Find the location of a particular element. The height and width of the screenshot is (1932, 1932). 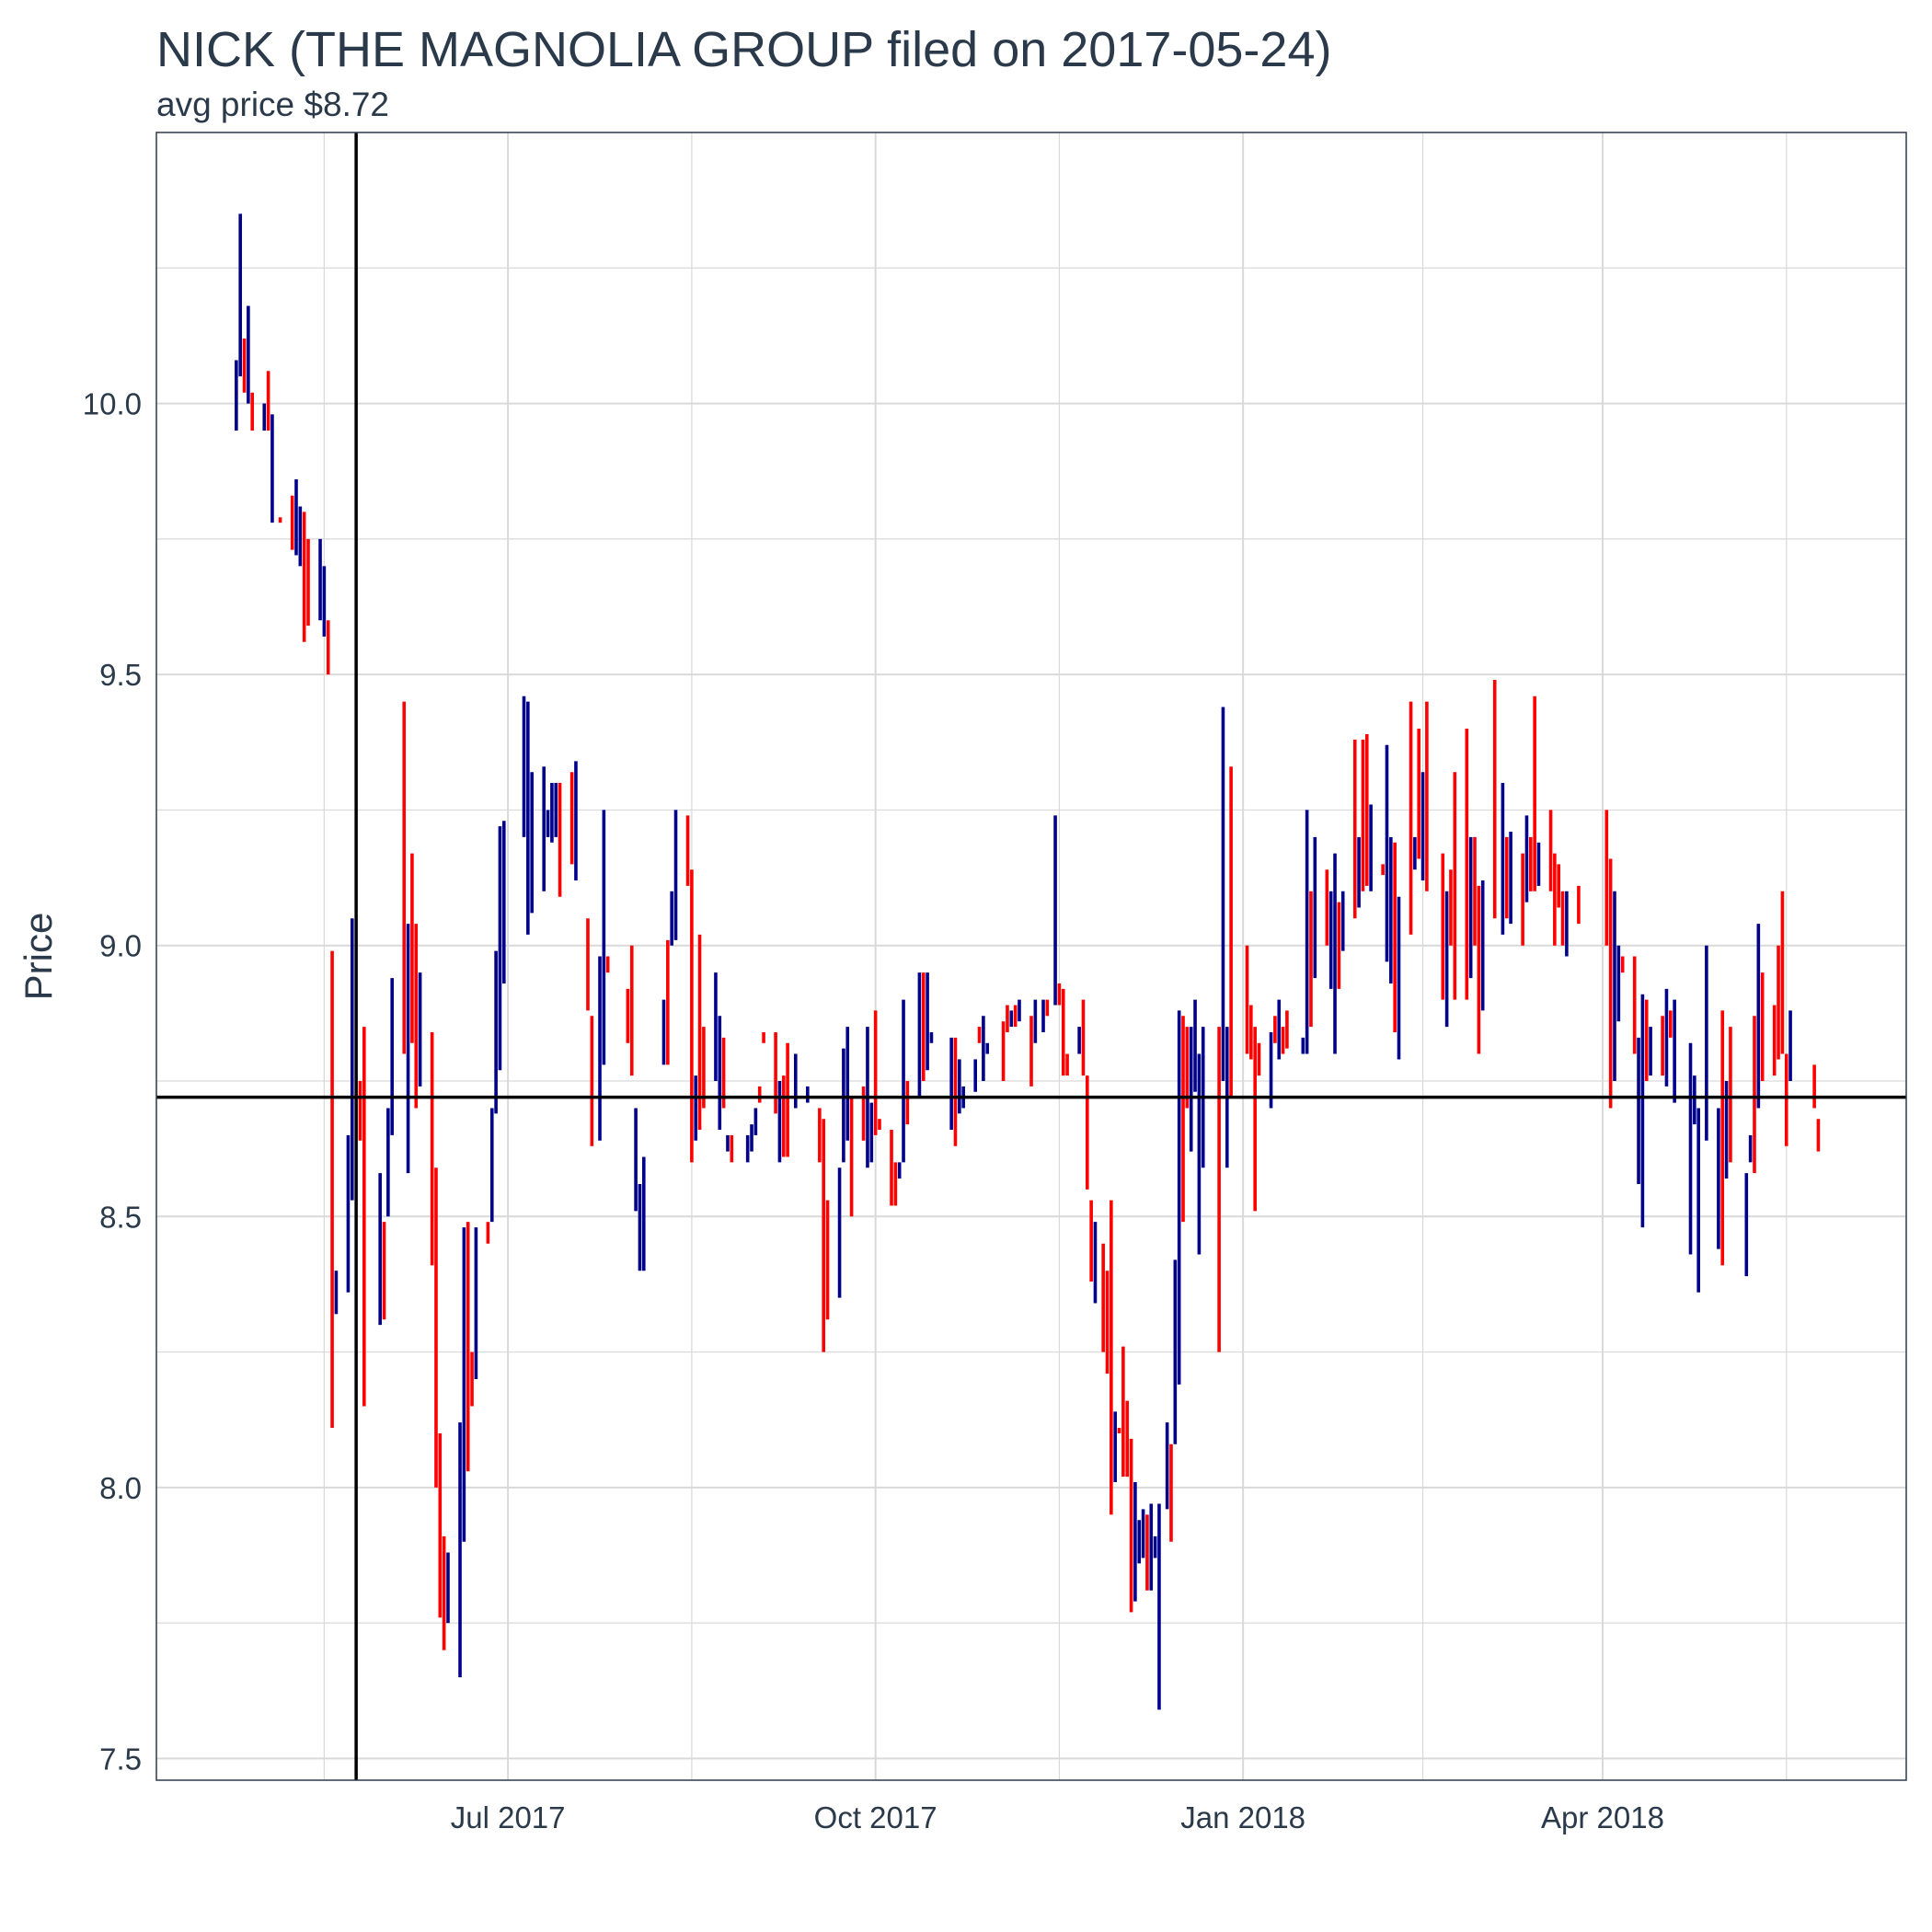

x-tick-label: Apr 2018 is located at coordinates (1602, 1817).